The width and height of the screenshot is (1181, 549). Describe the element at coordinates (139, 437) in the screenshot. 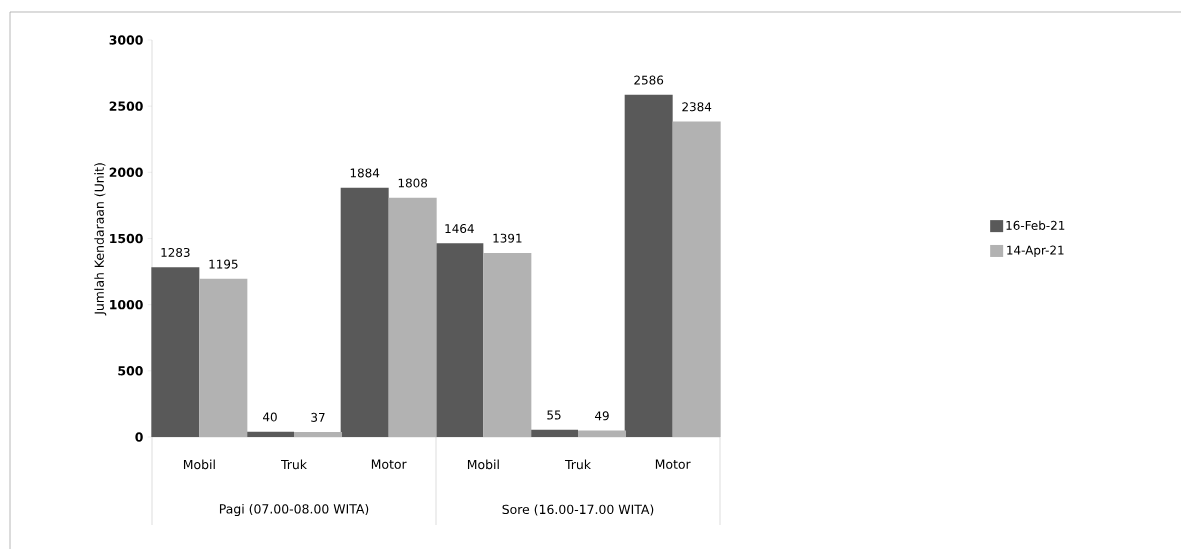

I see `y-tick-label: 0` at that location.